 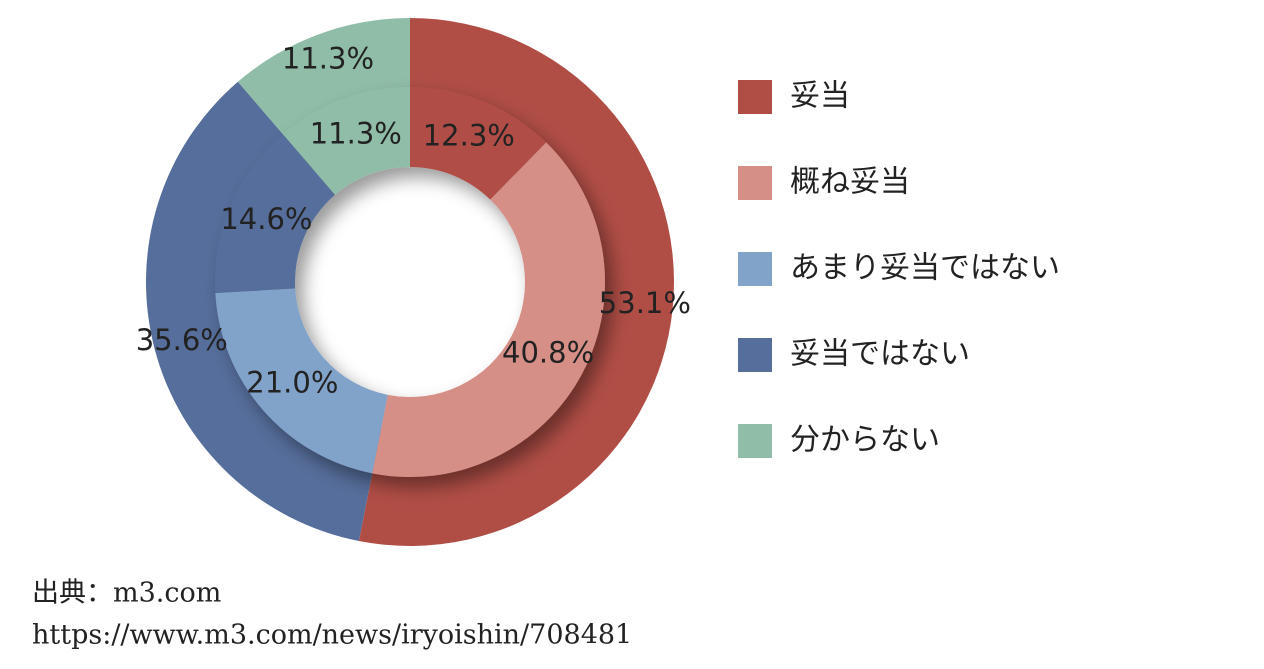 I want to click on legend-label: 分からない, so click(x=865, y=440).